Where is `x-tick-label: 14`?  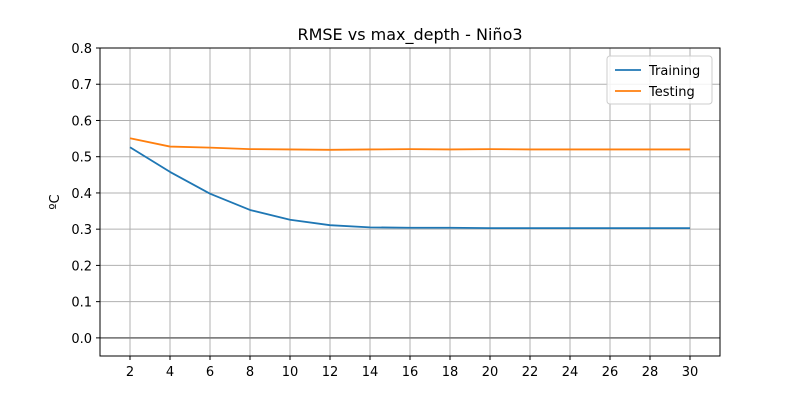 x-tick-label: 14 is located at coordinates (370, 372).